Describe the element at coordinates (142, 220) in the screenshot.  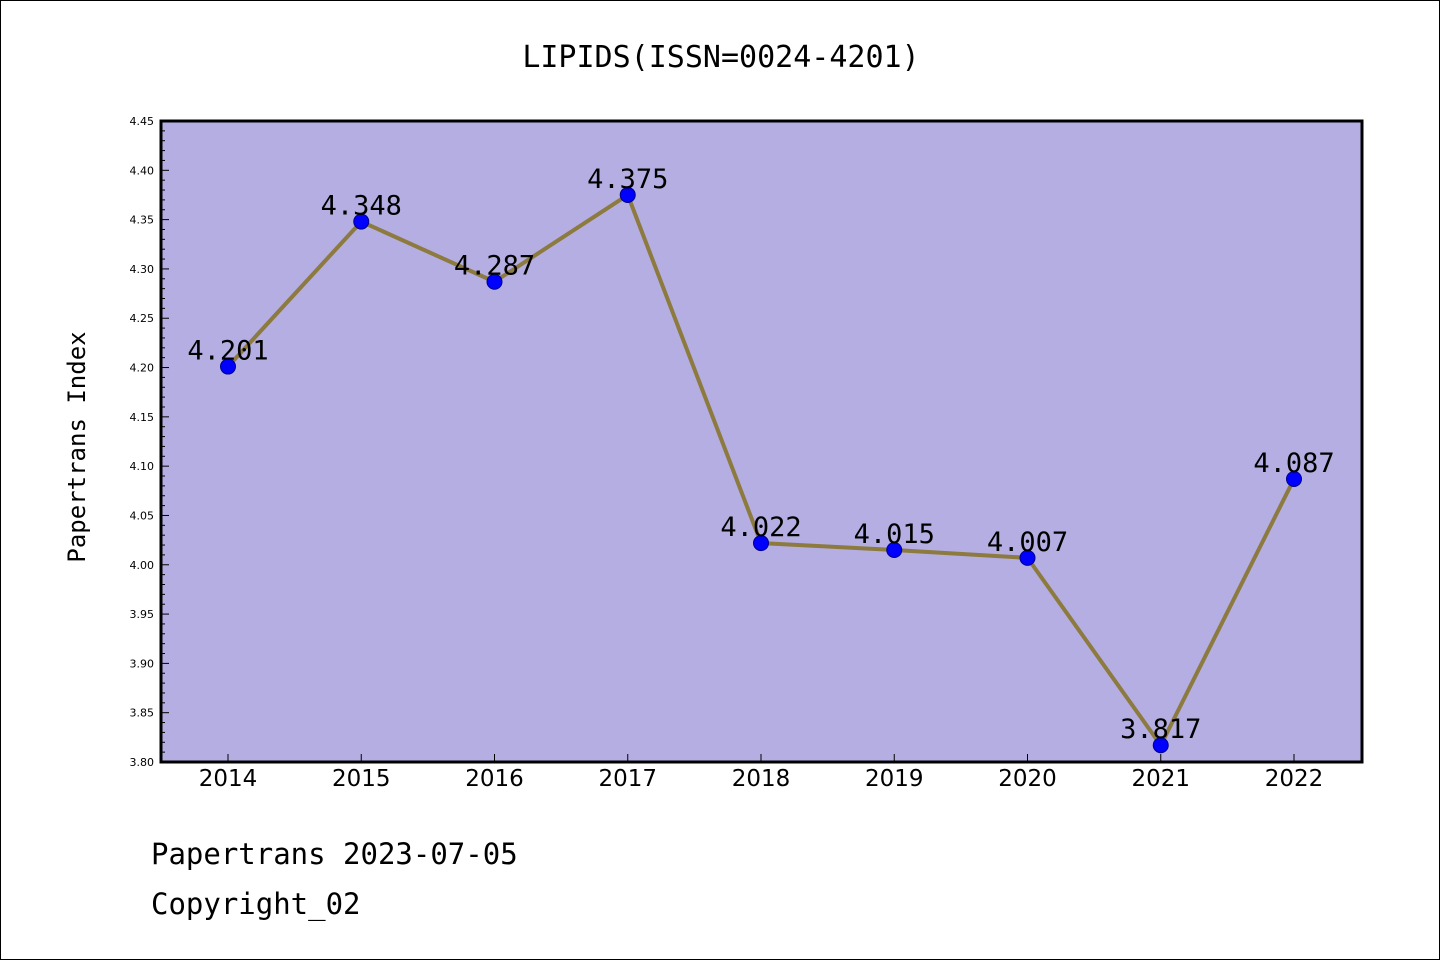
I see `y-tick-label: 4.35` at that location.